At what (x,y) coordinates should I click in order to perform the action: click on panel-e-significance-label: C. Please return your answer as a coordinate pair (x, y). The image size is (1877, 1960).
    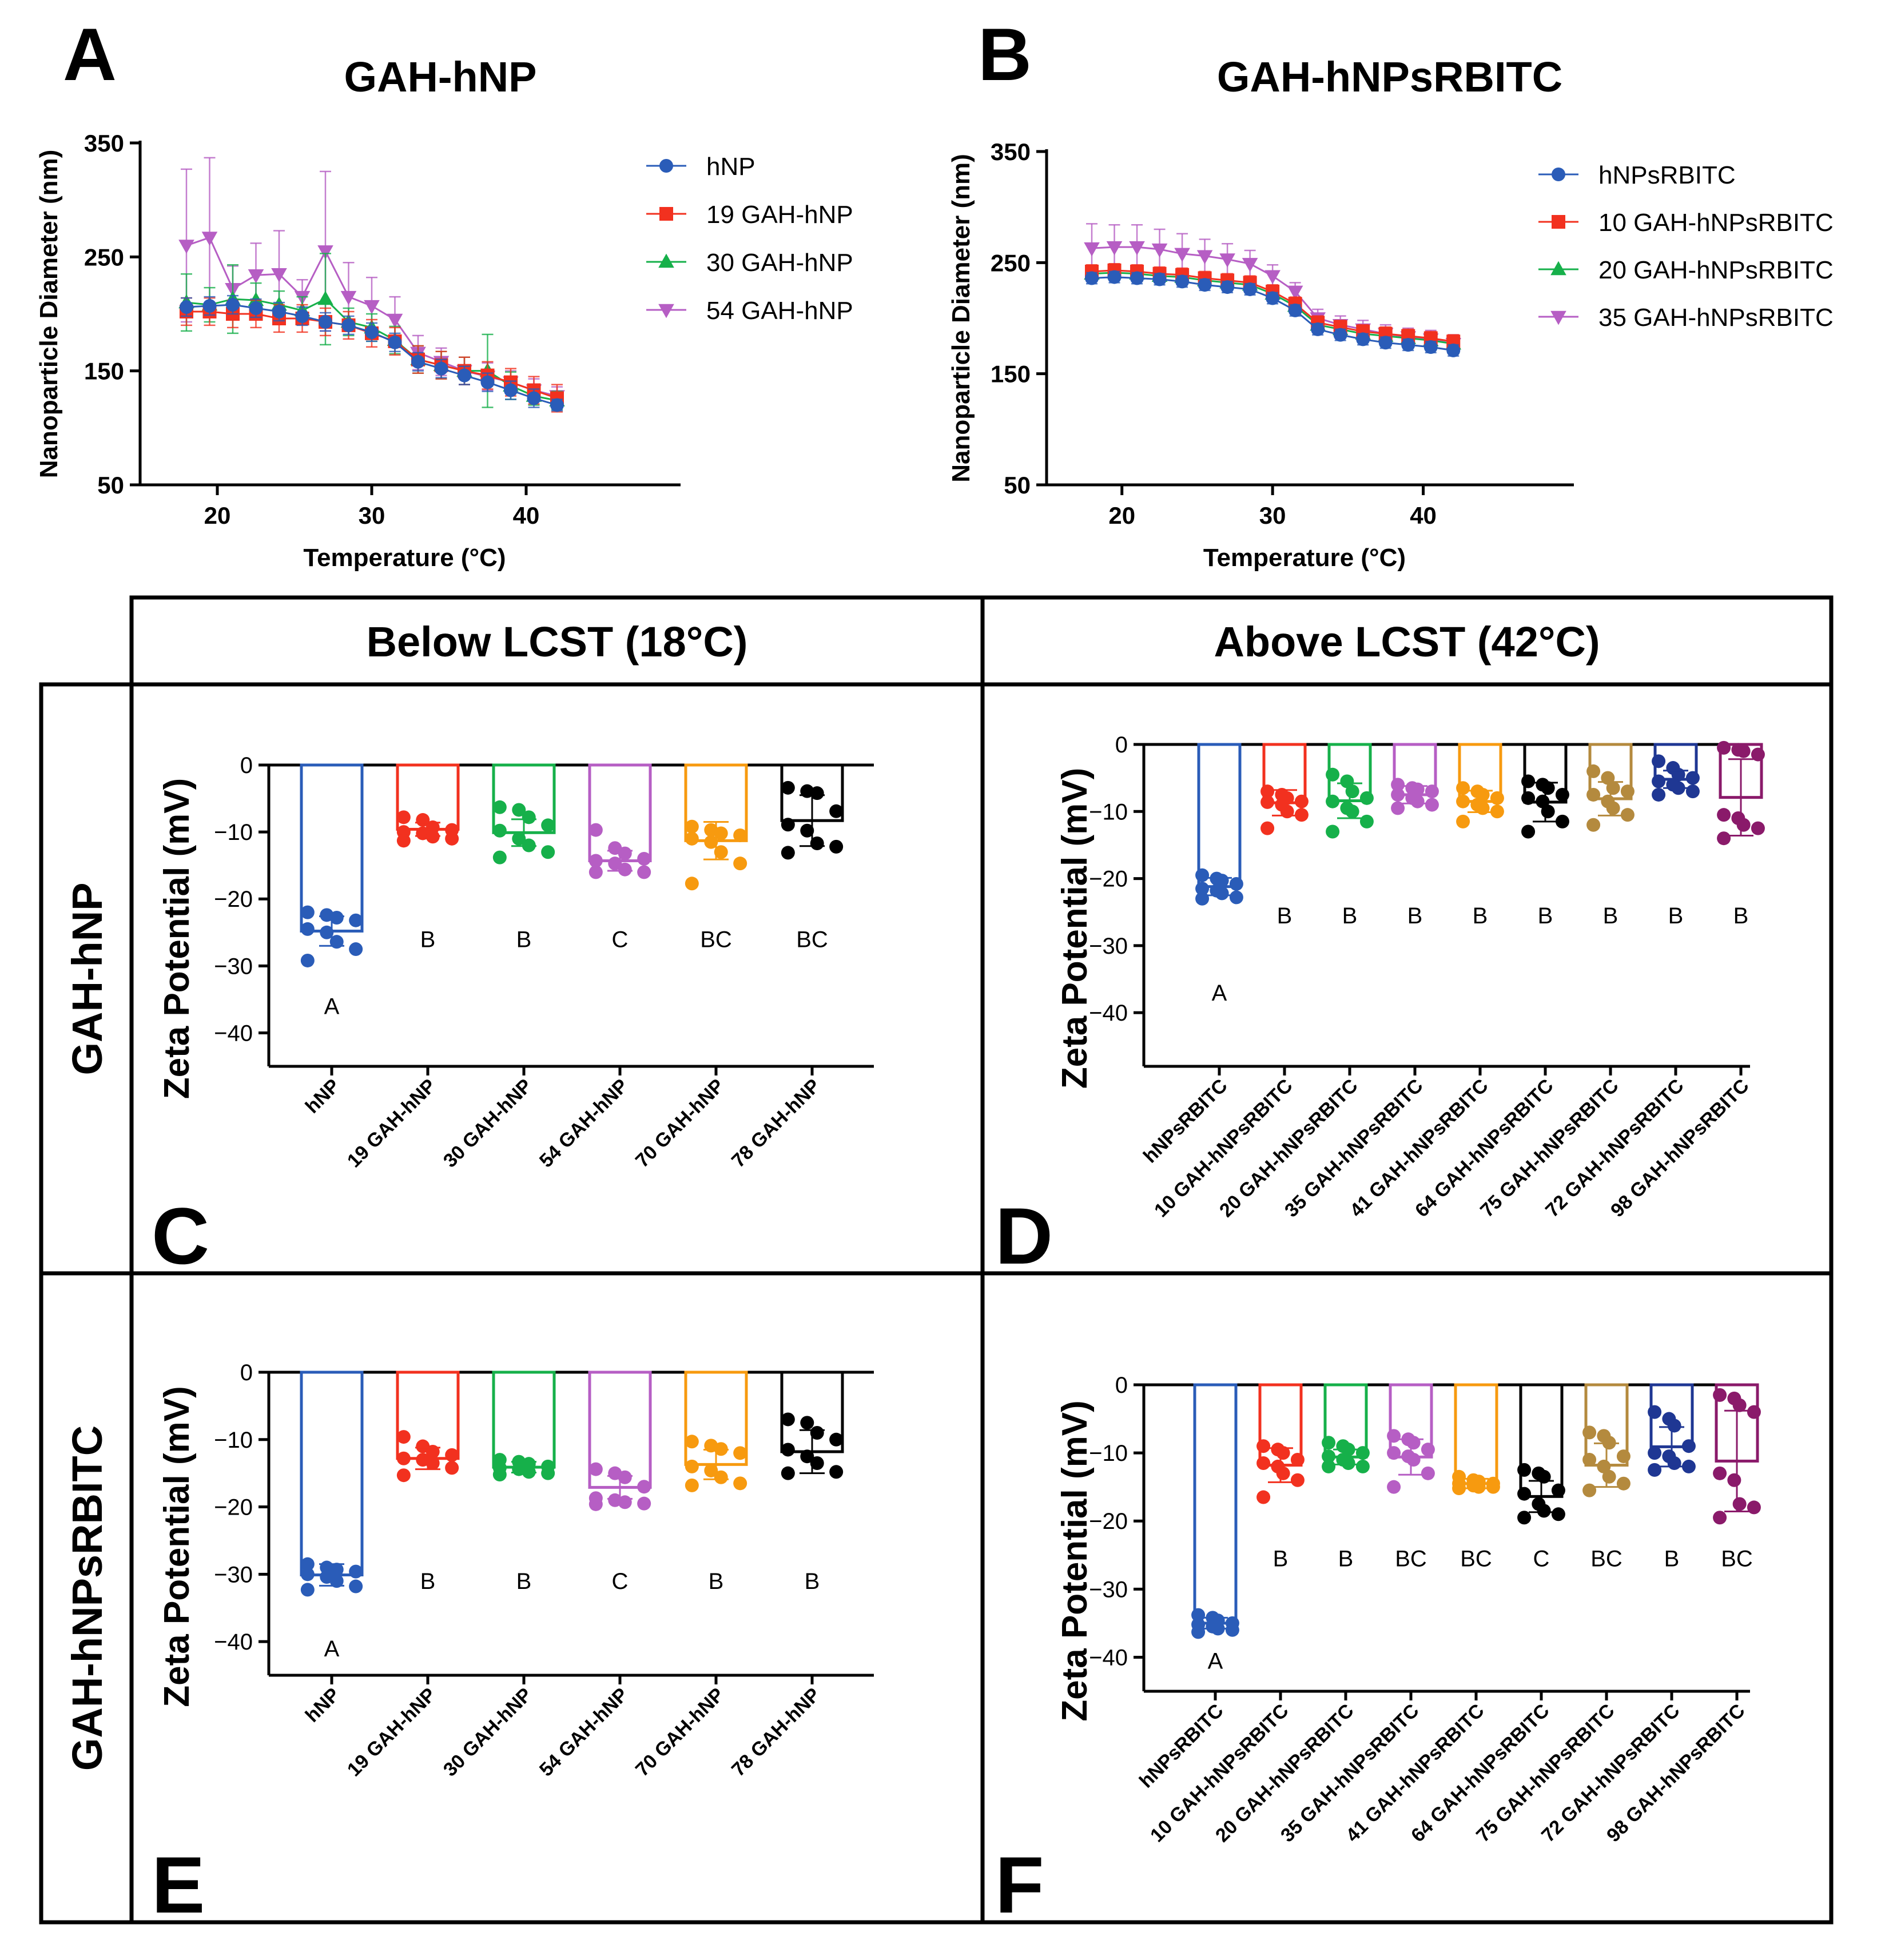
    Looking at the image, I should click on (620, 1581).